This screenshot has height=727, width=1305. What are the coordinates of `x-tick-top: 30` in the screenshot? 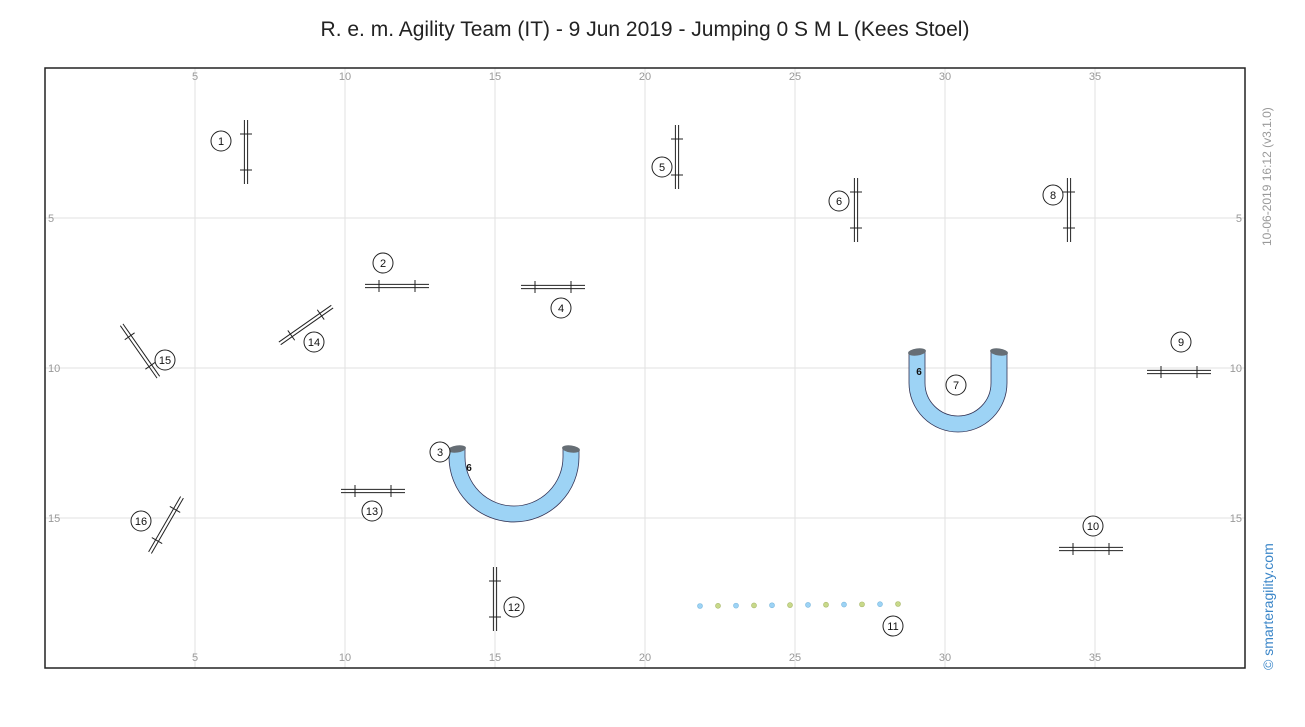 It's located at (945, 77).